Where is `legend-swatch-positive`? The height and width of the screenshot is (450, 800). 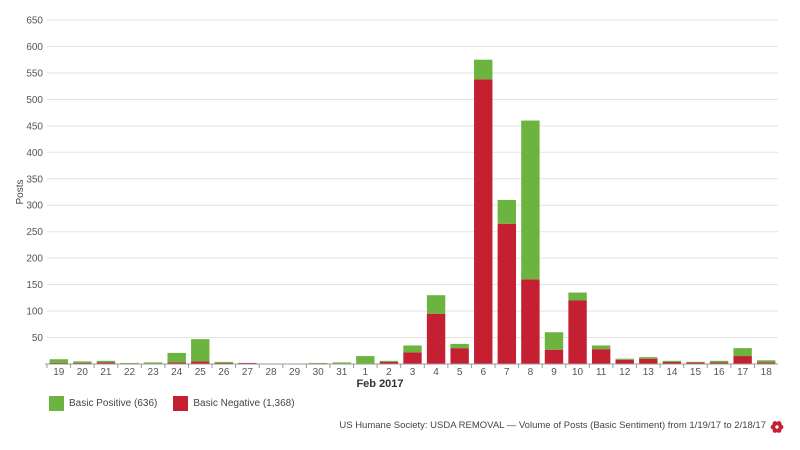
legend-swatch-positive is located at coordinates (56, 403).